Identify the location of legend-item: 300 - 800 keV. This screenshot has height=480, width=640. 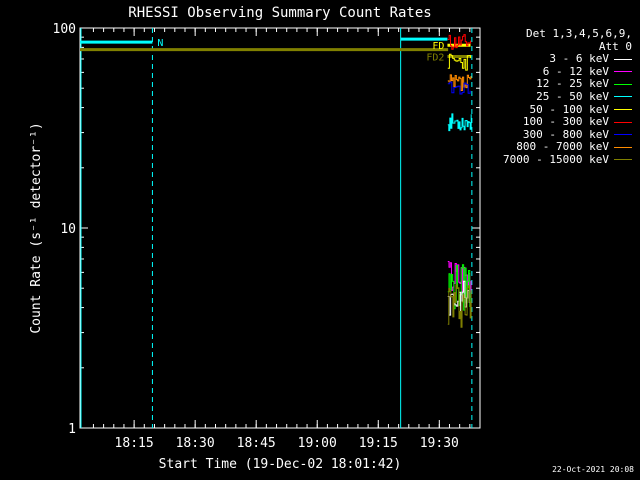
(567, 134).